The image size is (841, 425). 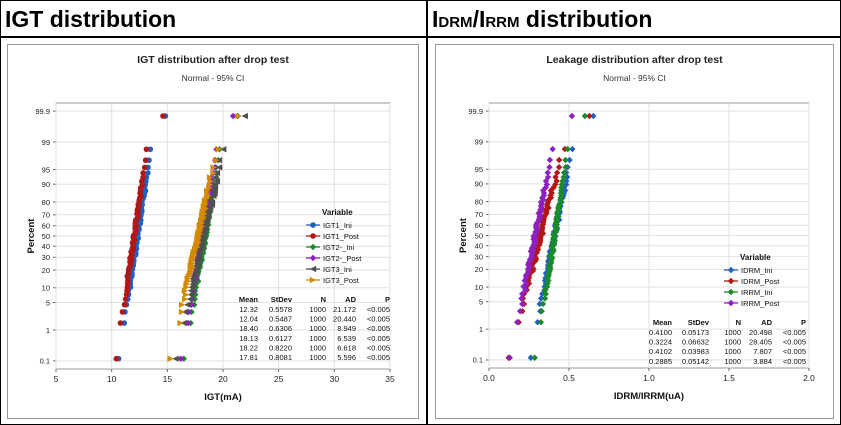 What do you see at coordinates (341, 236) in the screenshot?
I see `legend-label: IGT1_Post` at bounding box center [341, 236].